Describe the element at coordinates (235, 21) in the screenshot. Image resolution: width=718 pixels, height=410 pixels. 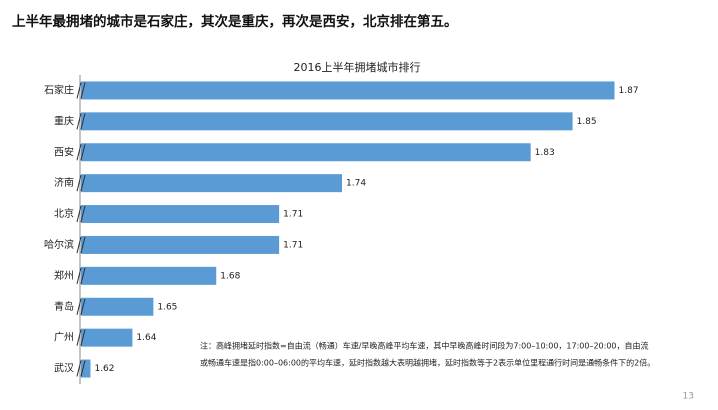
I see `heading: 上半年最拥堵的城市是石家庄，其次是重庆，再次是西安，北京排在第五。` at that location.